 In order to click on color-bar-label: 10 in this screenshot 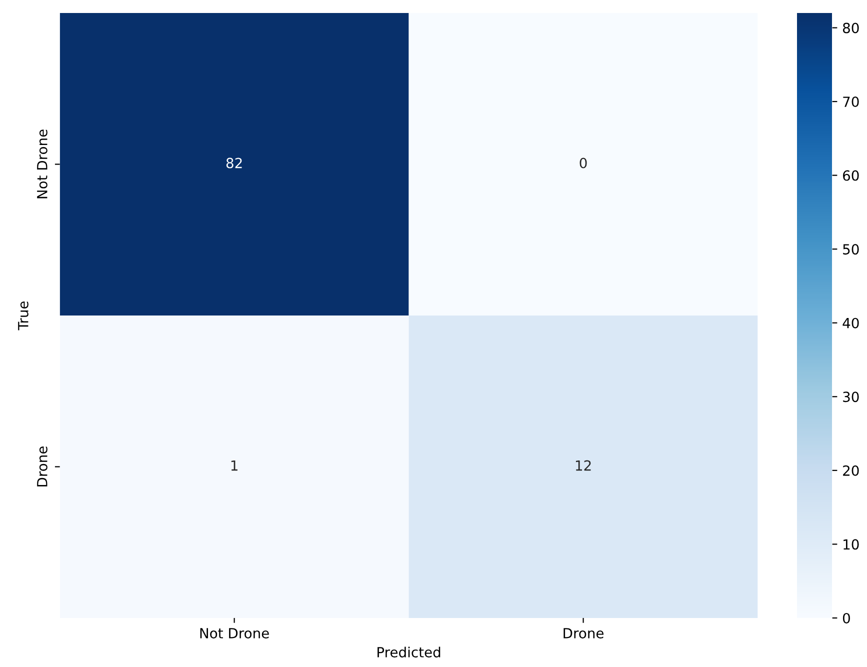, I will do `click(851, 544)`.